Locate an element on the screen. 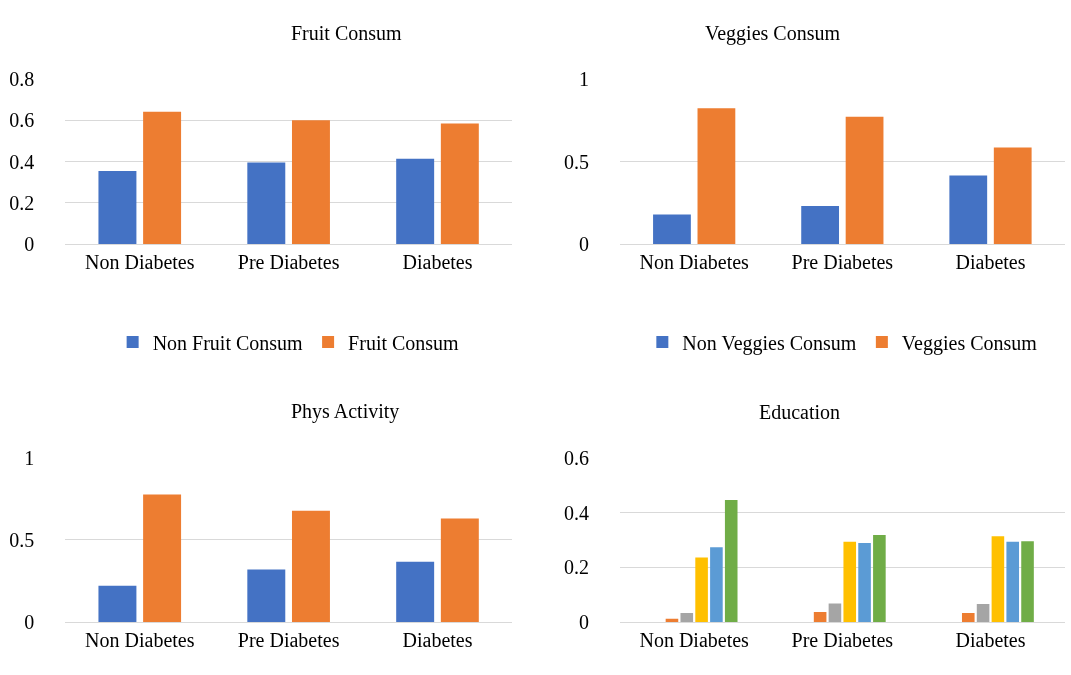 This screenshot has width=1071, height=675. legend-label: Non Fruit Consum is located at coordinates (228, 342).